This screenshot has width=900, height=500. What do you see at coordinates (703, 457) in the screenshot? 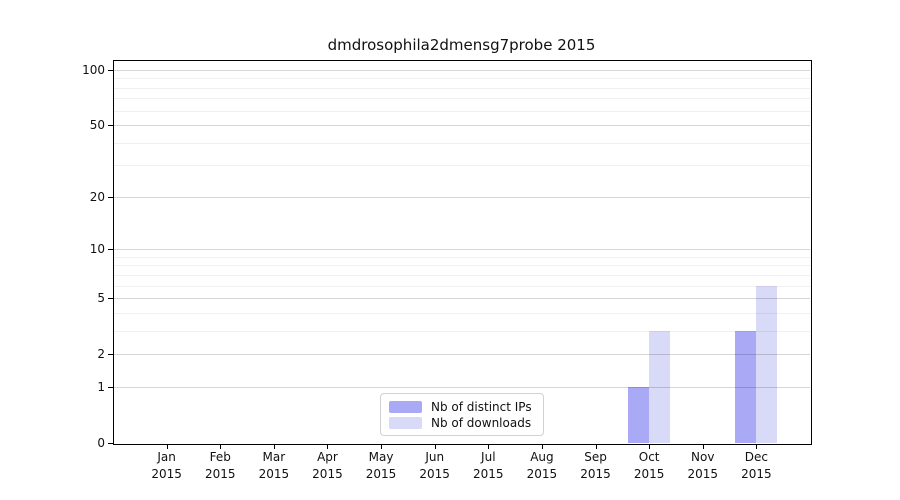
I see `x-tick-month: Nov` at bounding box center [703, 457].